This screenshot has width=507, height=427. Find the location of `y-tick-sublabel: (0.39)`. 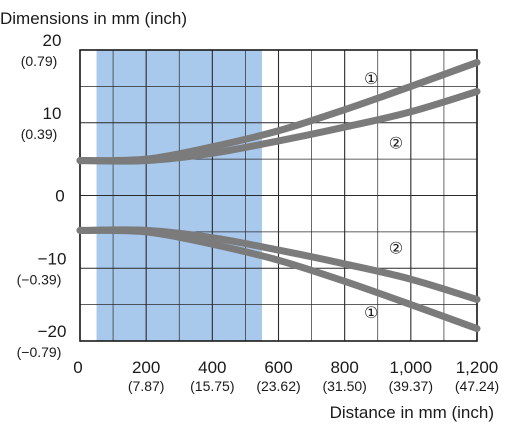

y-tick-sublabel: (0.39) is located at coordinates (39, 134).